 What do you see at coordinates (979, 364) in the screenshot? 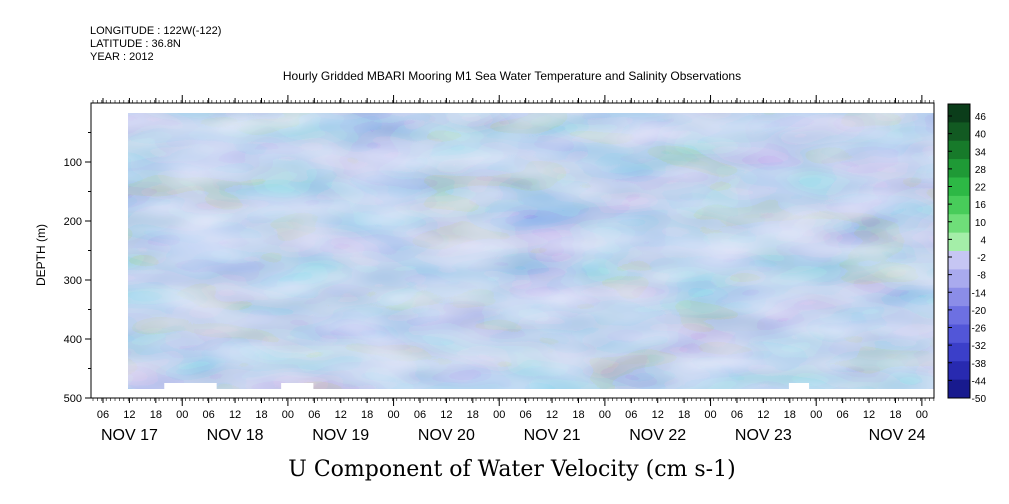
I see `colorbar-label: -38` at bounding box center [979, 364].